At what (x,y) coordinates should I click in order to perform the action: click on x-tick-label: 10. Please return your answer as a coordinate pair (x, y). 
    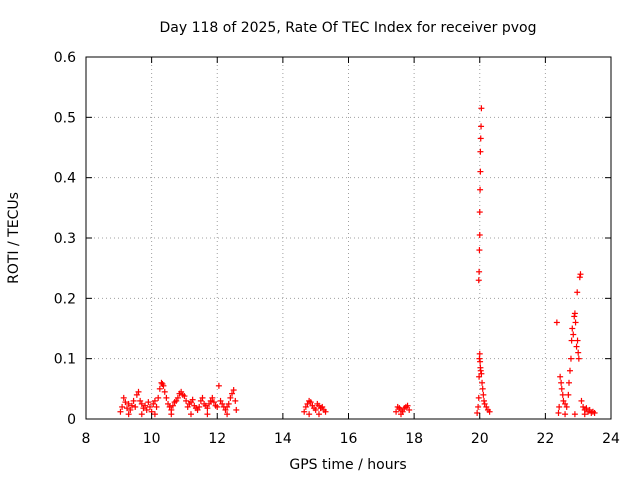
    Looking at the image, I should click on (152, 439).